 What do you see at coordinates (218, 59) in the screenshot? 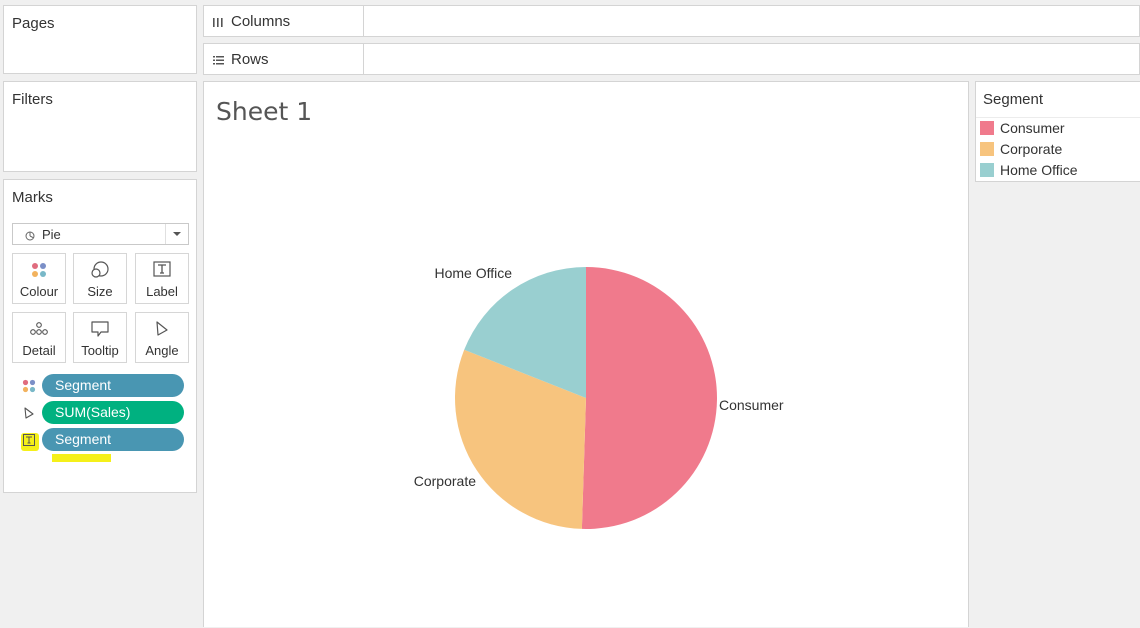
I see `rows-icon` at bounding box center [218, 59].